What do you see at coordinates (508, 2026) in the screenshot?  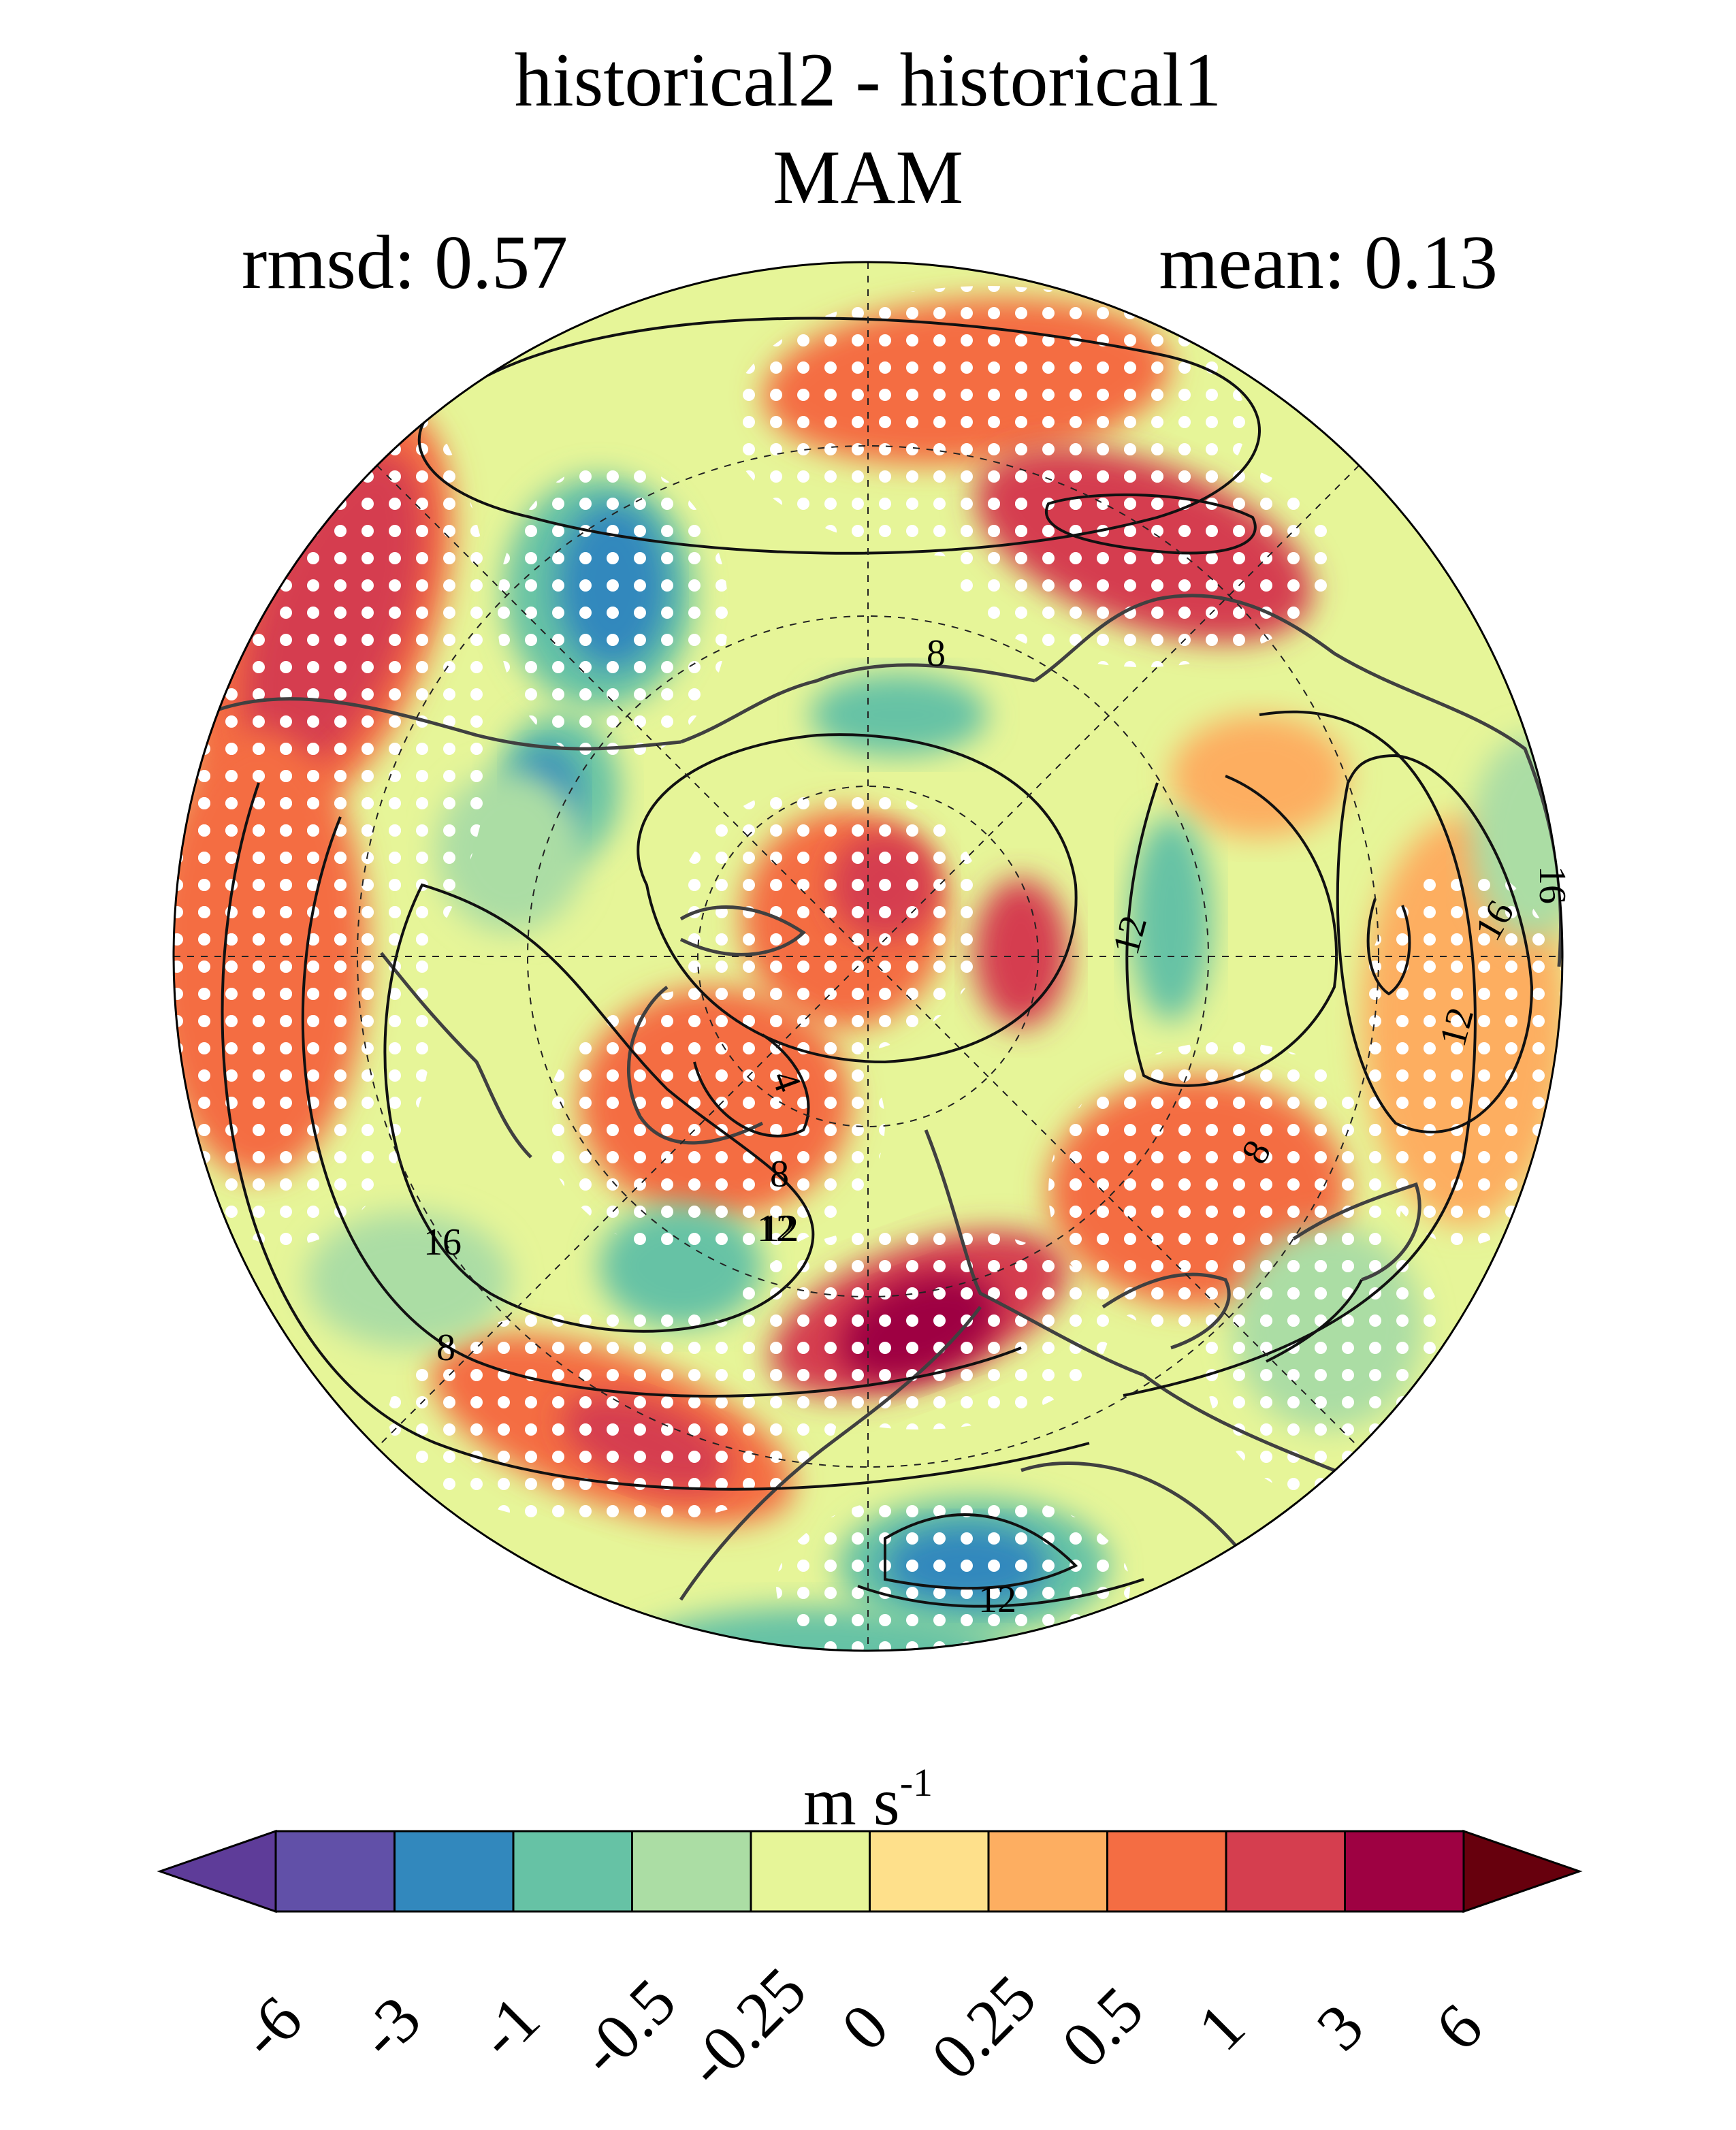 I see `colorbar-tick-label: -1` at bounding box center [508, 2026].